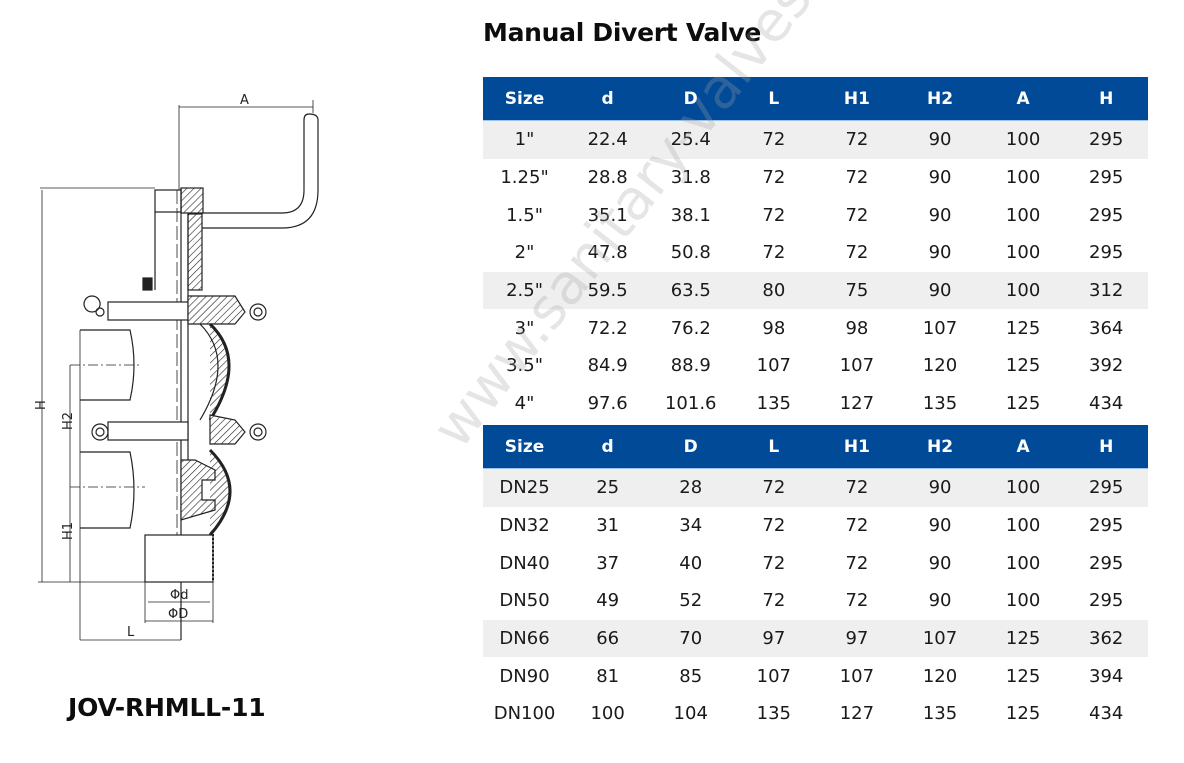  I want to click on value-cell: 31, so click(608, 526).